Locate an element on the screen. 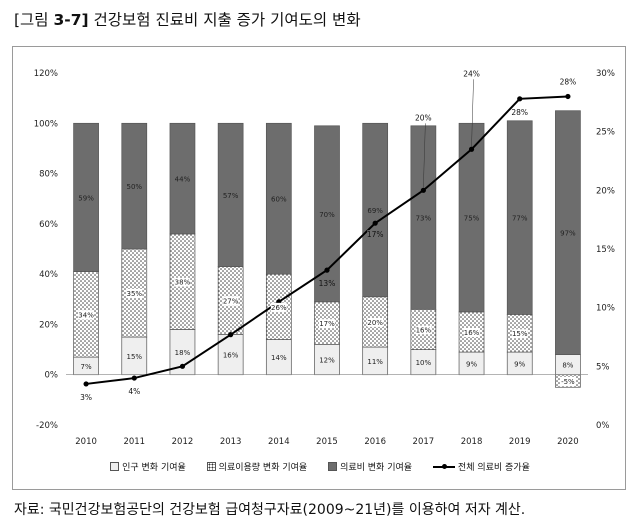 This screenshot has height=528, width=640. bar-price-label: 97% is located at coordinates (568, 234).